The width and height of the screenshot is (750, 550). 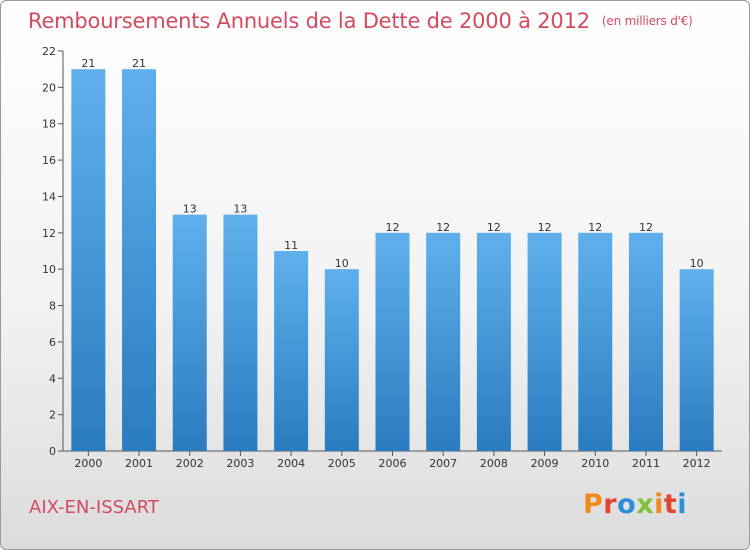 What do you see at coordinates (139, 463) in the screenshot?
I see `x-tick-label: 2001` at bounding box center [139, 463].